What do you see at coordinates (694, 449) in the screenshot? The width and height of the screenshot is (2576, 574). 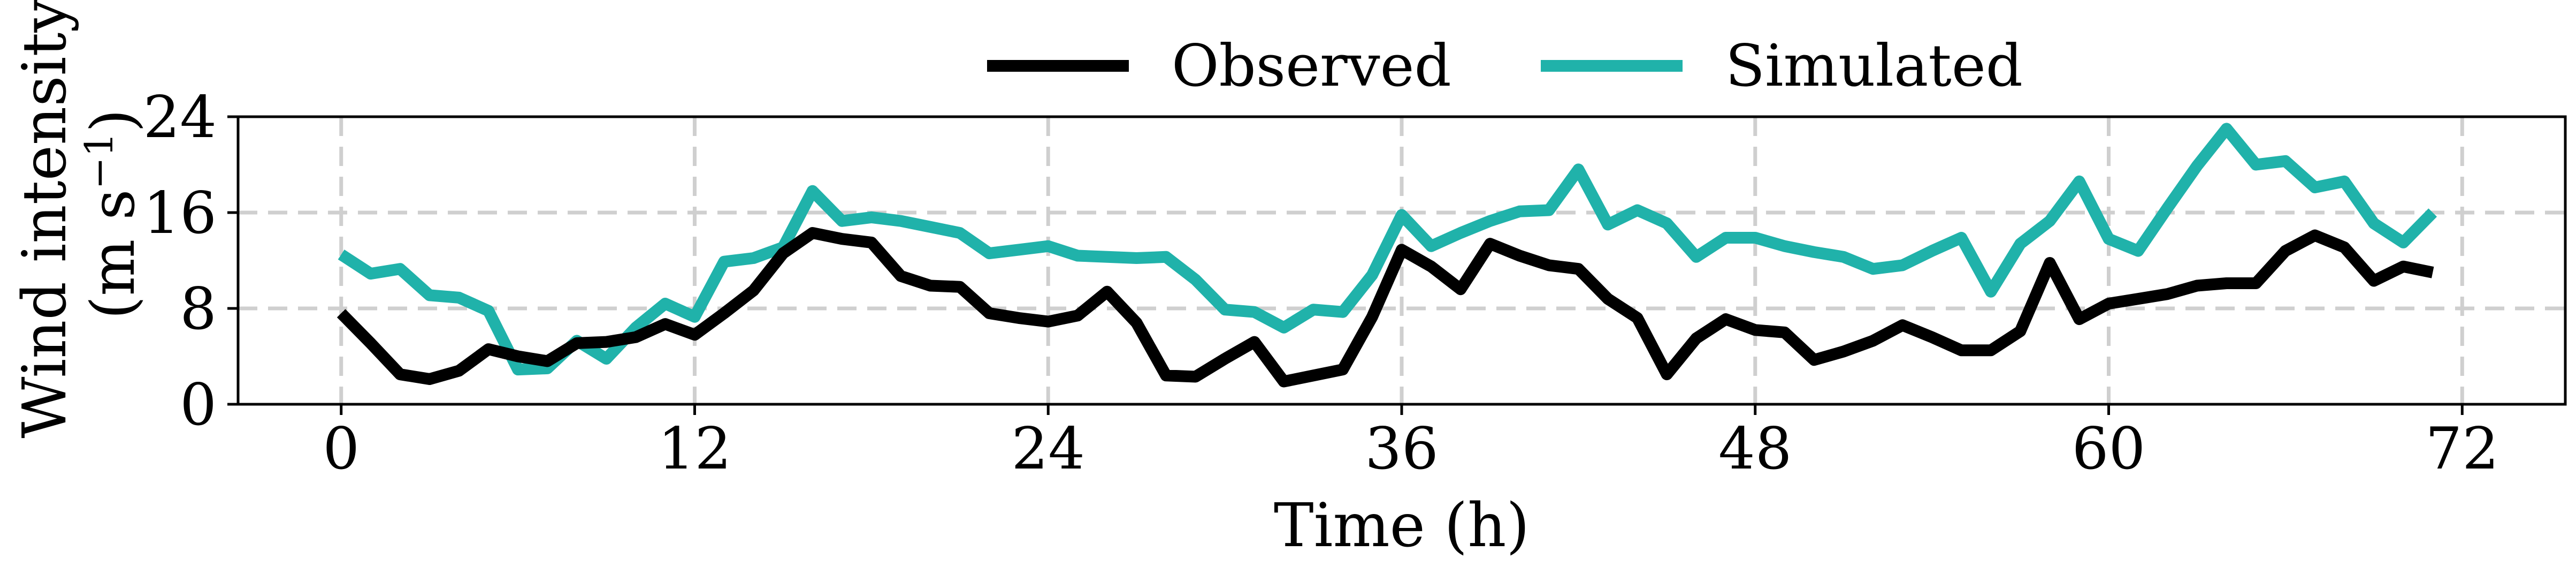 I see `x-tick-label-12: 12` at bounding box center [694, 449].